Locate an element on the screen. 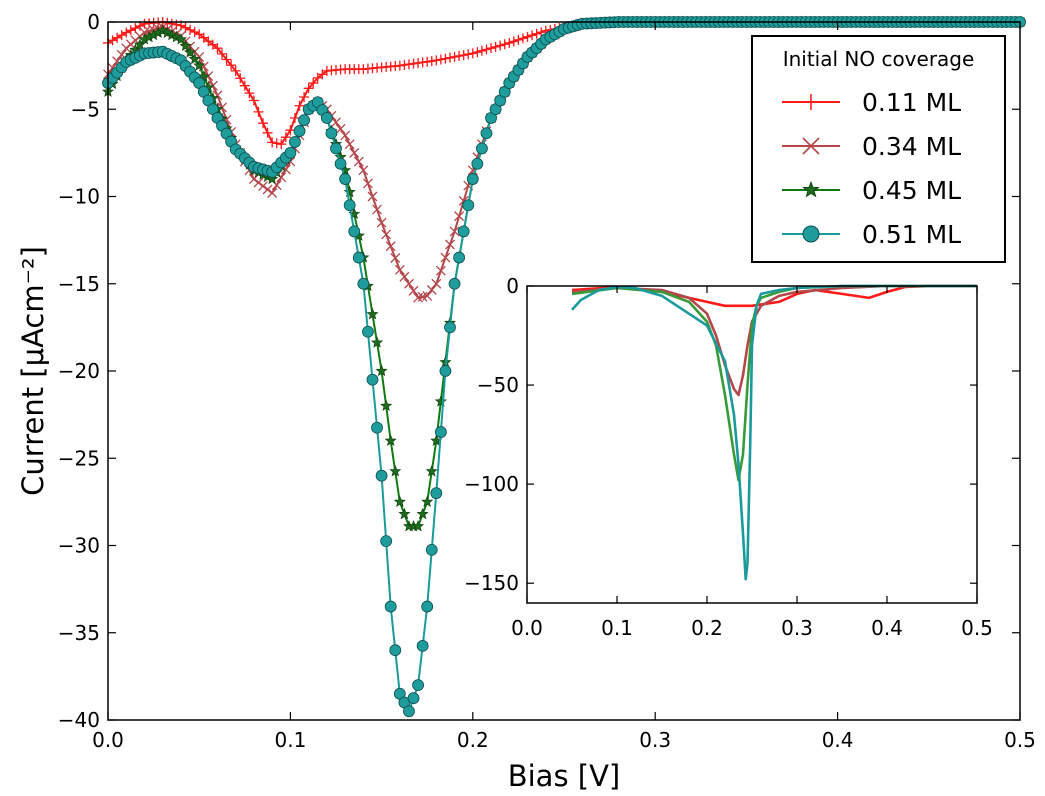 The image size is (1045, 796). legend-marker-plus is located at coordinates (811, 102).